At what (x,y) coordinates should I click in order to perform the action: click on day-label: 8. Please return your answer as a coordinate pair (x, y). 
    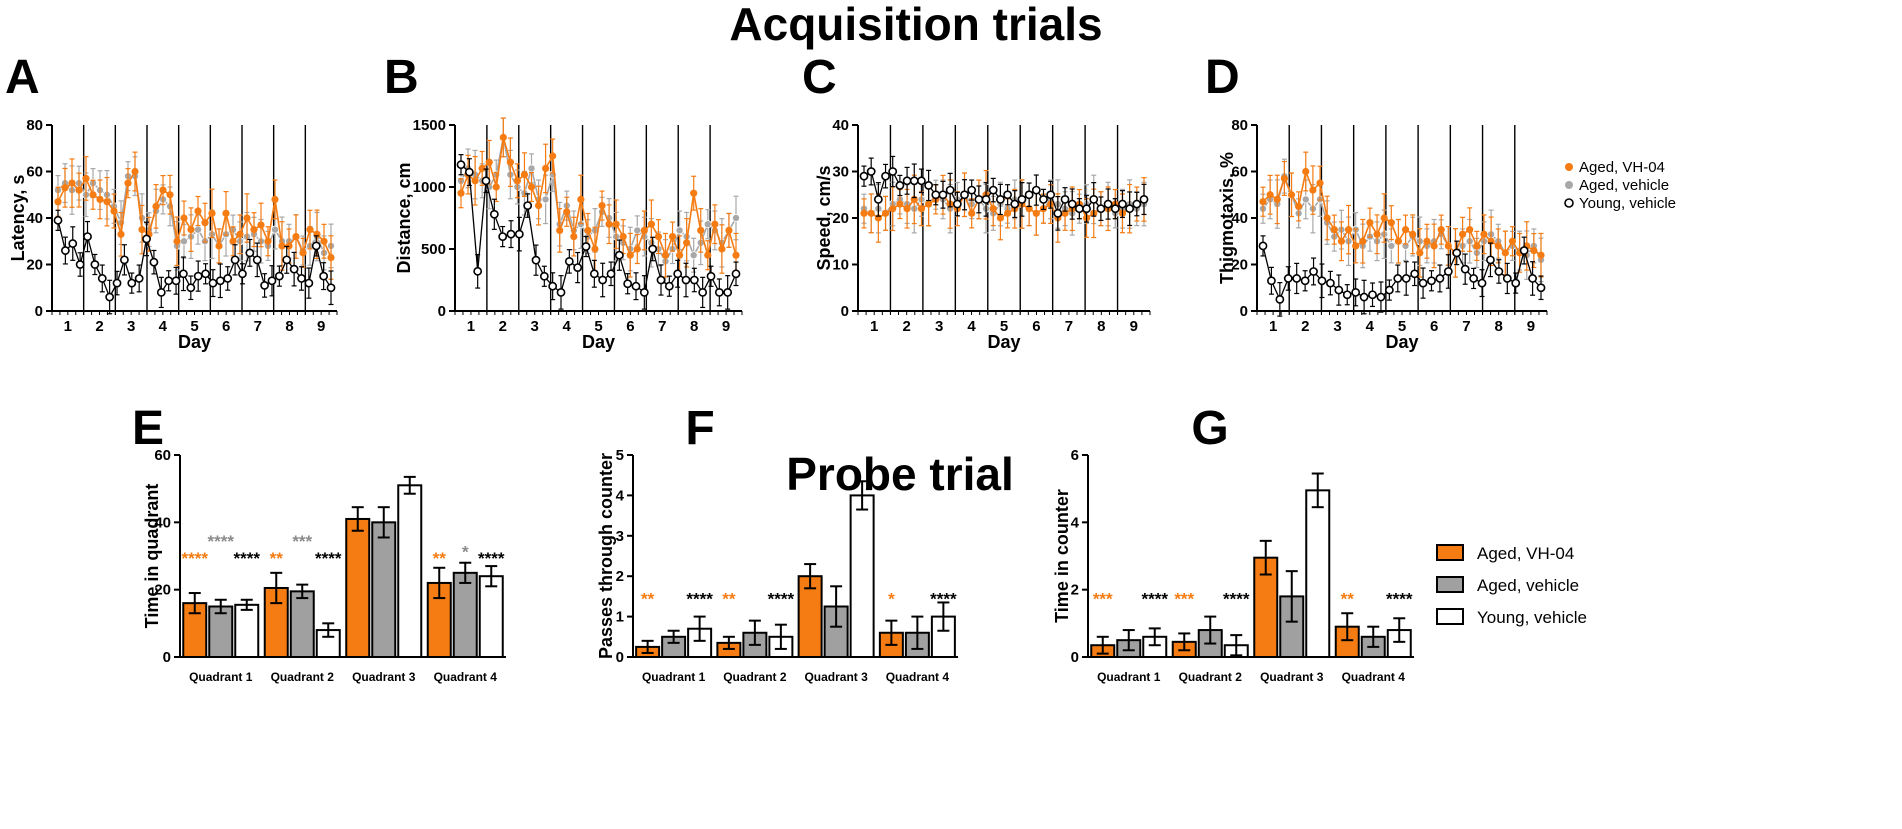
    Looking at the image, I should click on (1101, 326).